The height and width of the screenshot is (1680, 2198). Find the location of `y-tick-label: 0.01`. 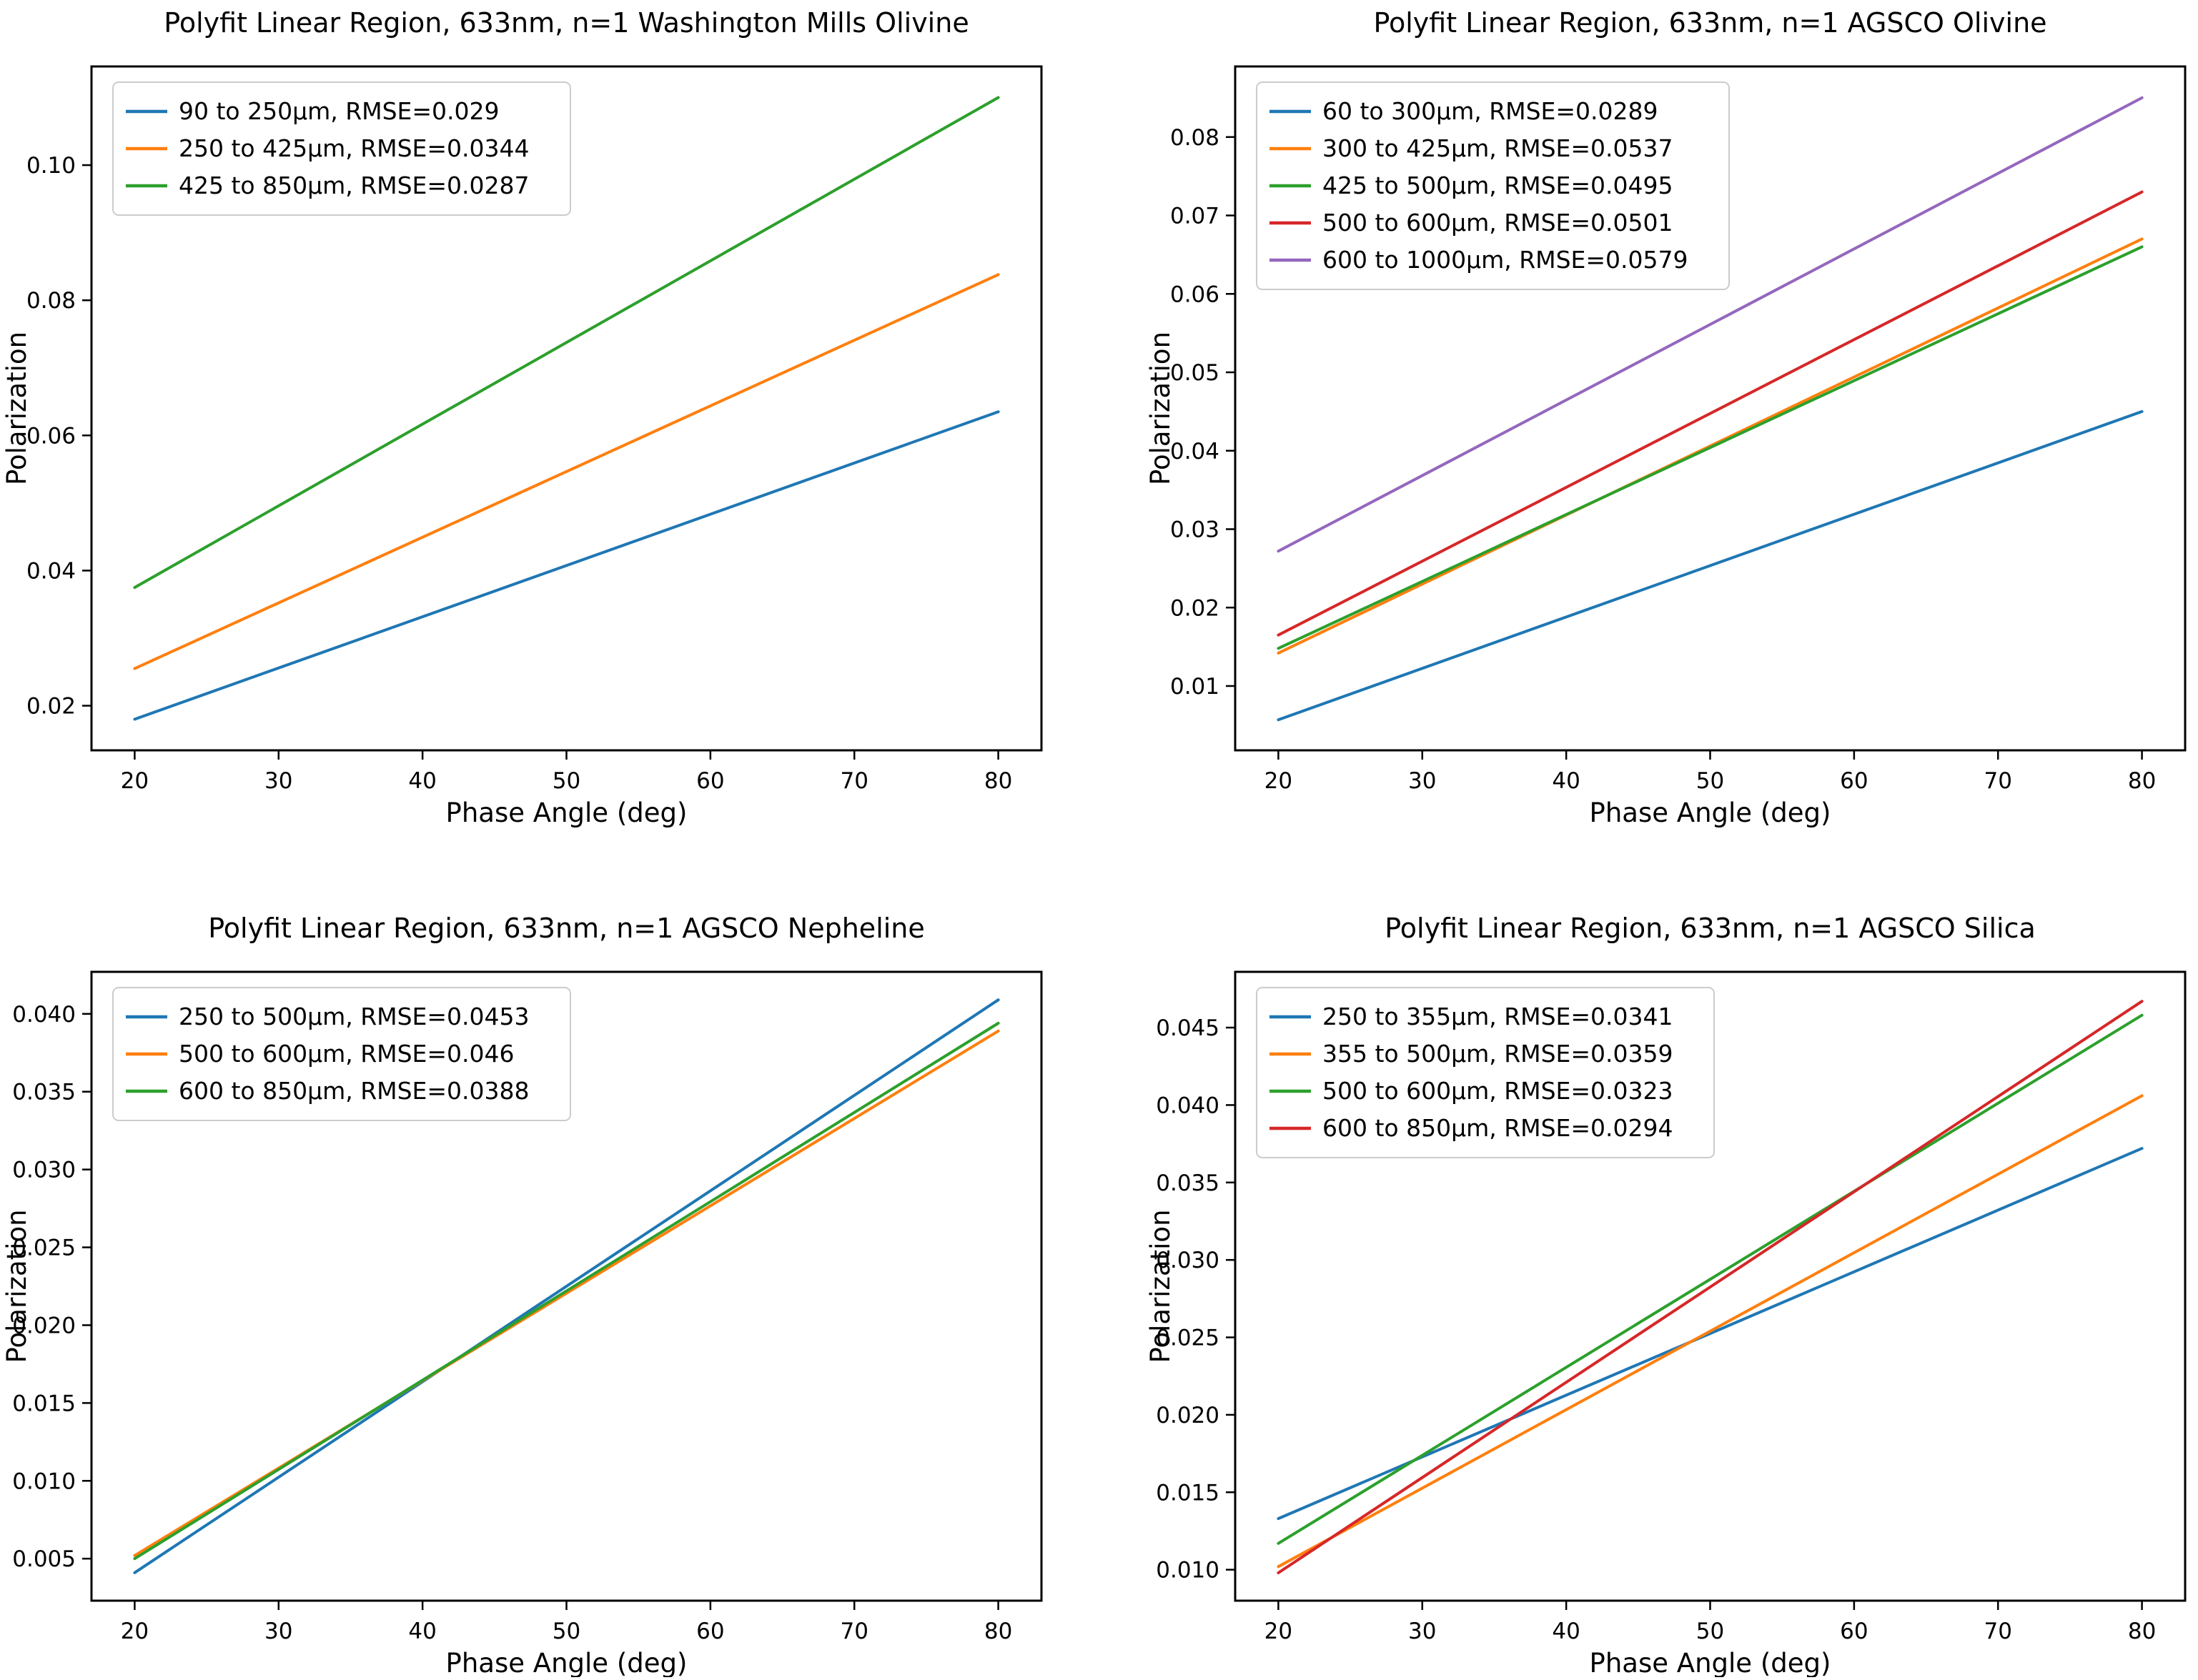

y-tick-label: 0.01 is located at coordinates (1195, 687).